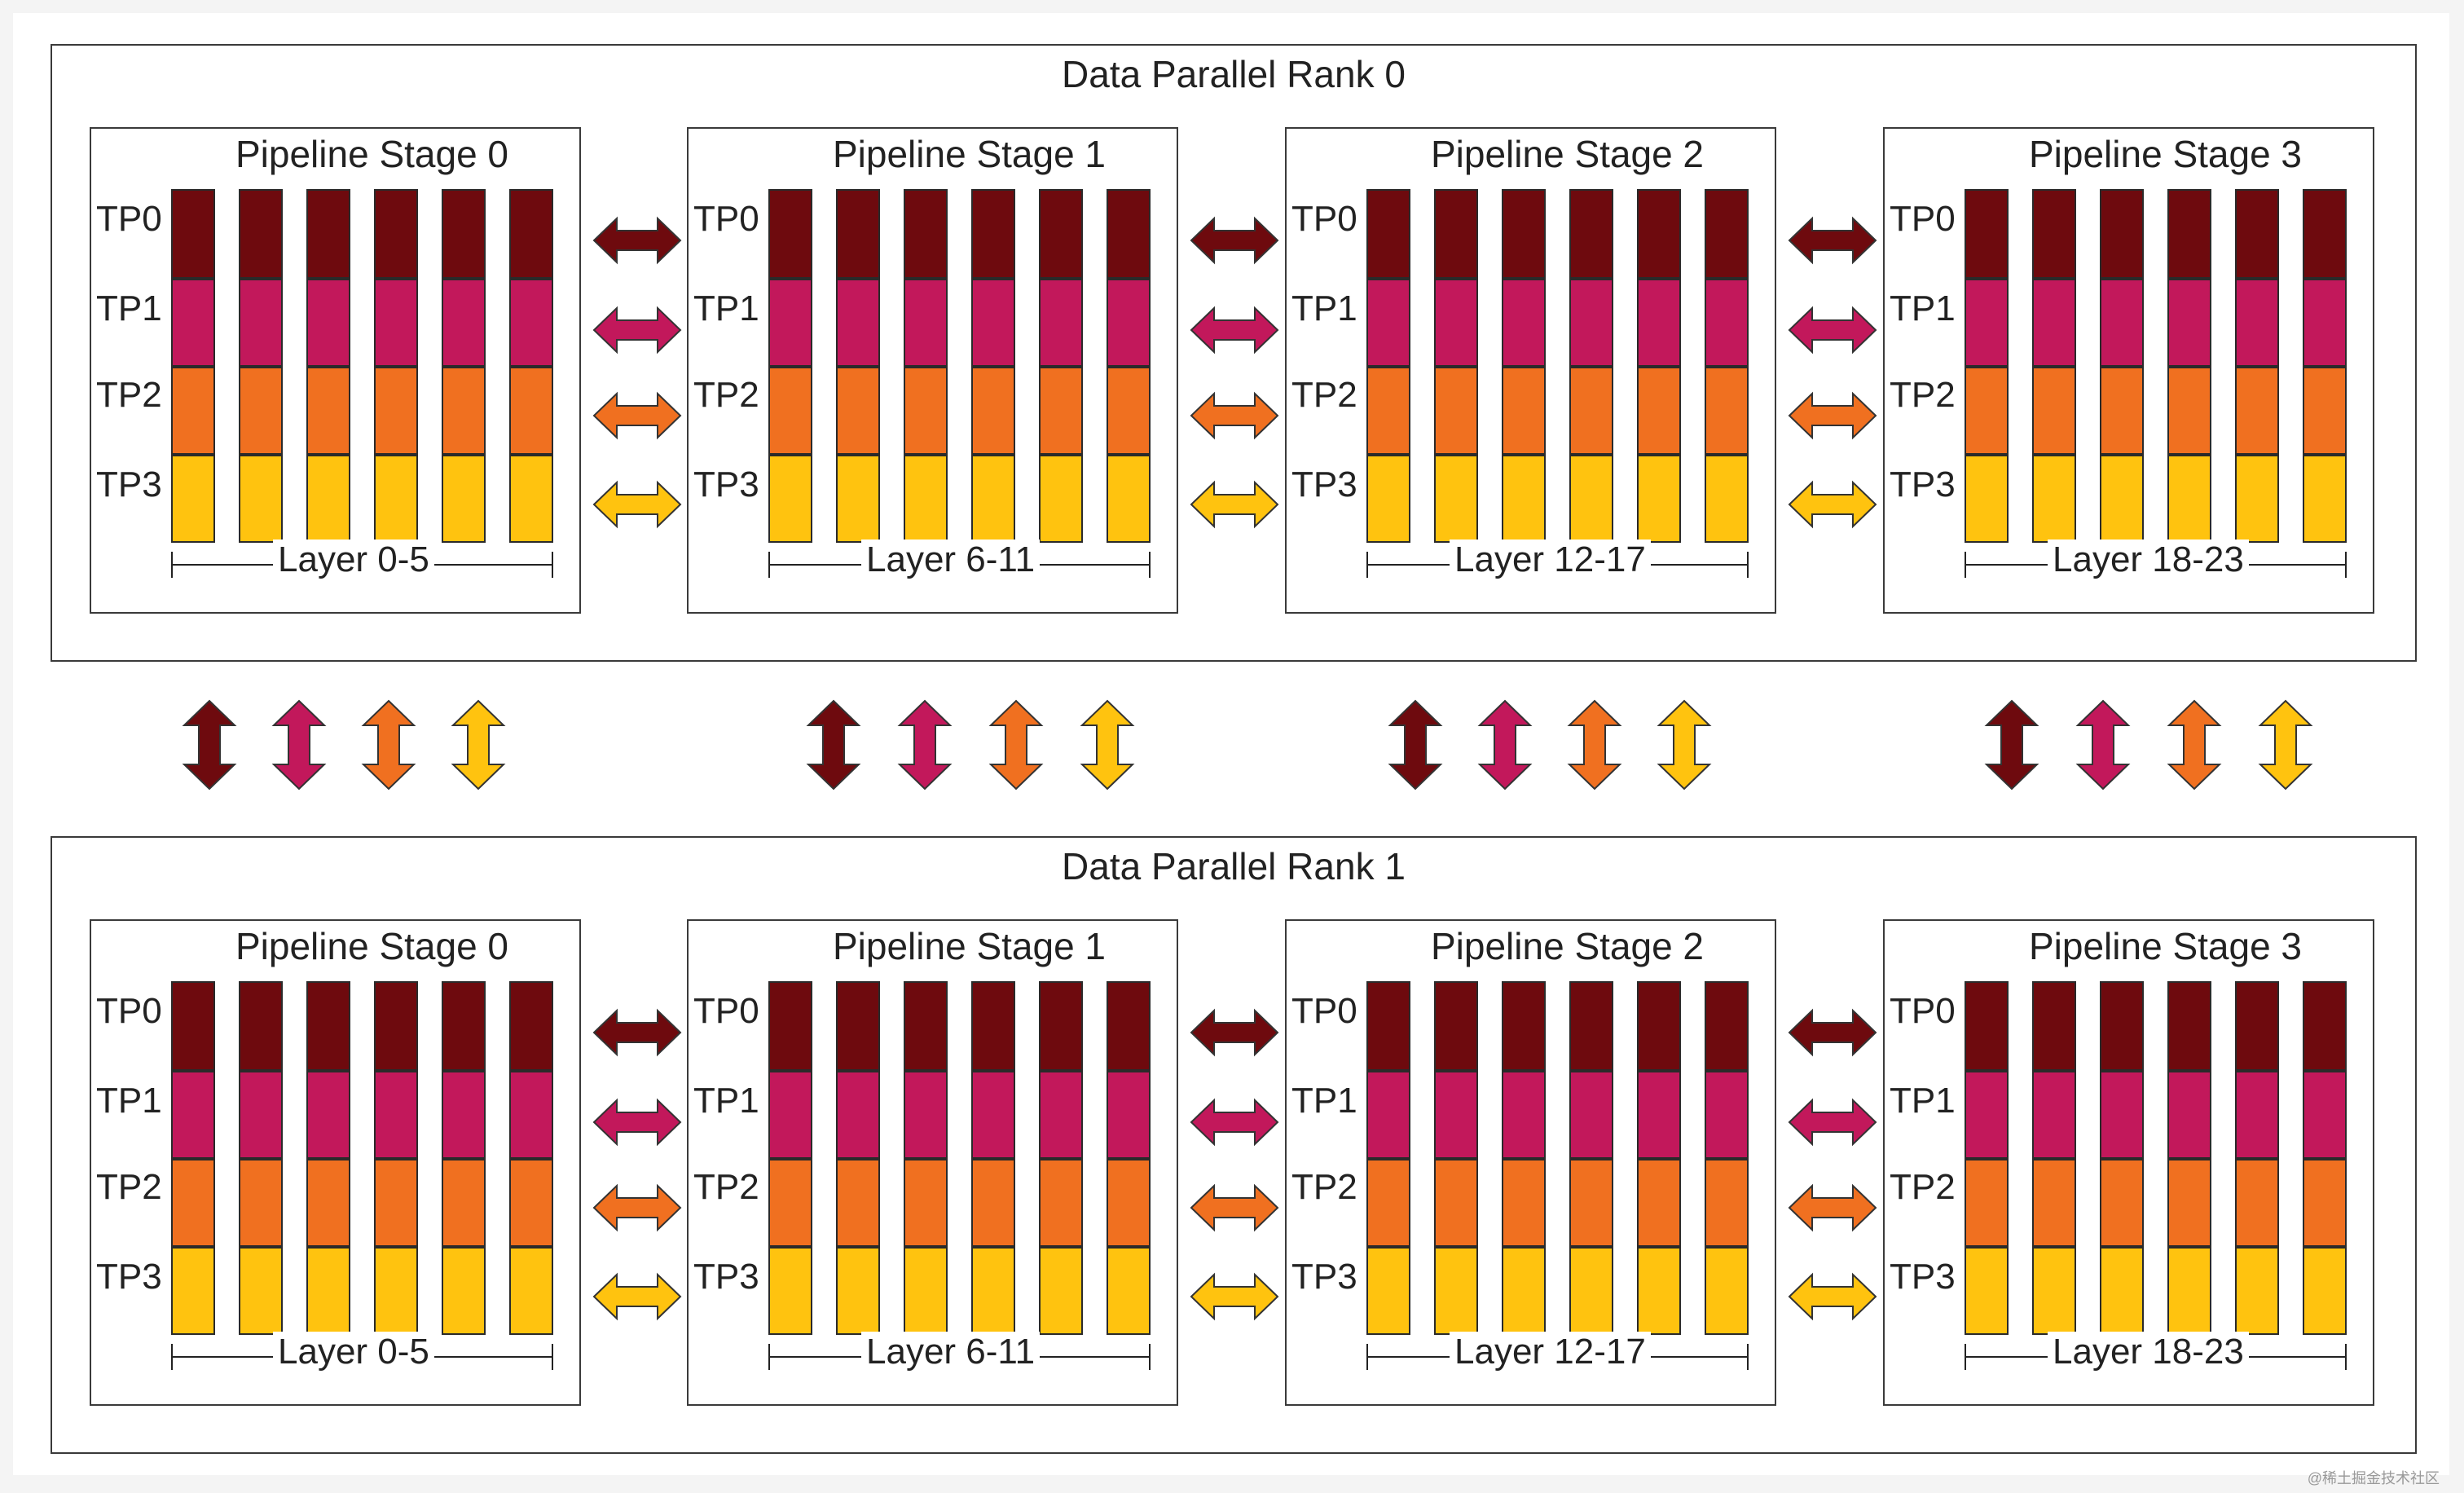 The image size is (2464, 1493). Describe the element at coordinates (1234, 74) in the screenshot. I see `rank-title: Data Parallel Rank 0` at that location.